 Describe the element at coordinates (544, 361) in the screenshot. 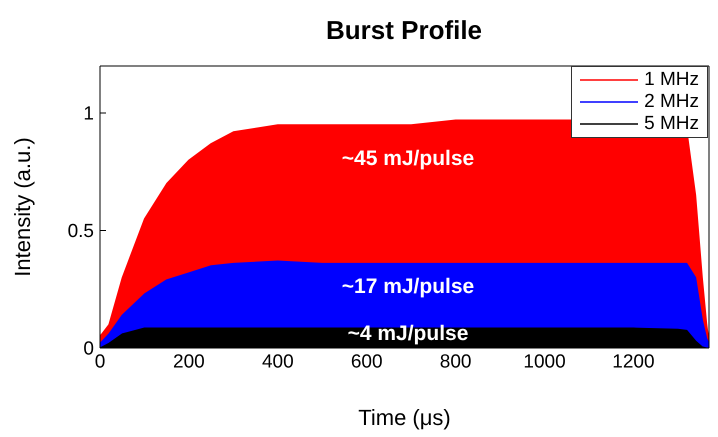

I see `x-tick-label: 1000` at that location.